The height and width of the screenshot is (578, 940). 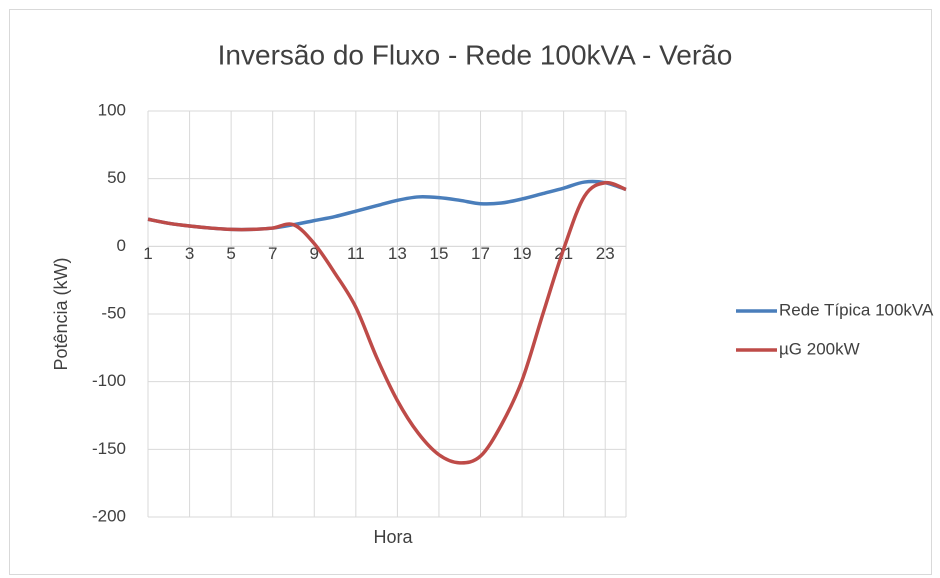 What do you see at coordinates (393, 537) in the screenshot?
I see `x-axis-label: Hora` at bounding box center [393, 537].